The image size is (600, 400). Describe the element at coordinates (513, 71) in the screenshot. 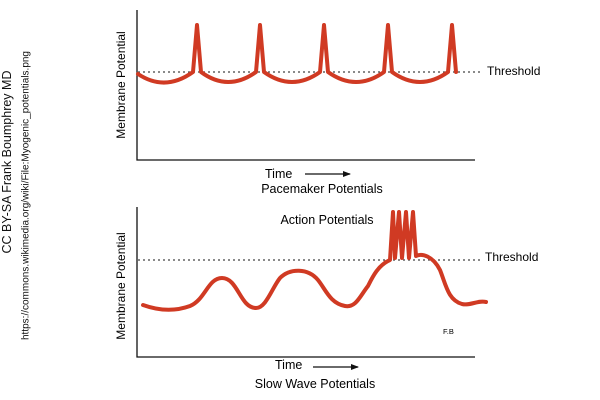

I see `top-threshold-label: Threshold` at that location.